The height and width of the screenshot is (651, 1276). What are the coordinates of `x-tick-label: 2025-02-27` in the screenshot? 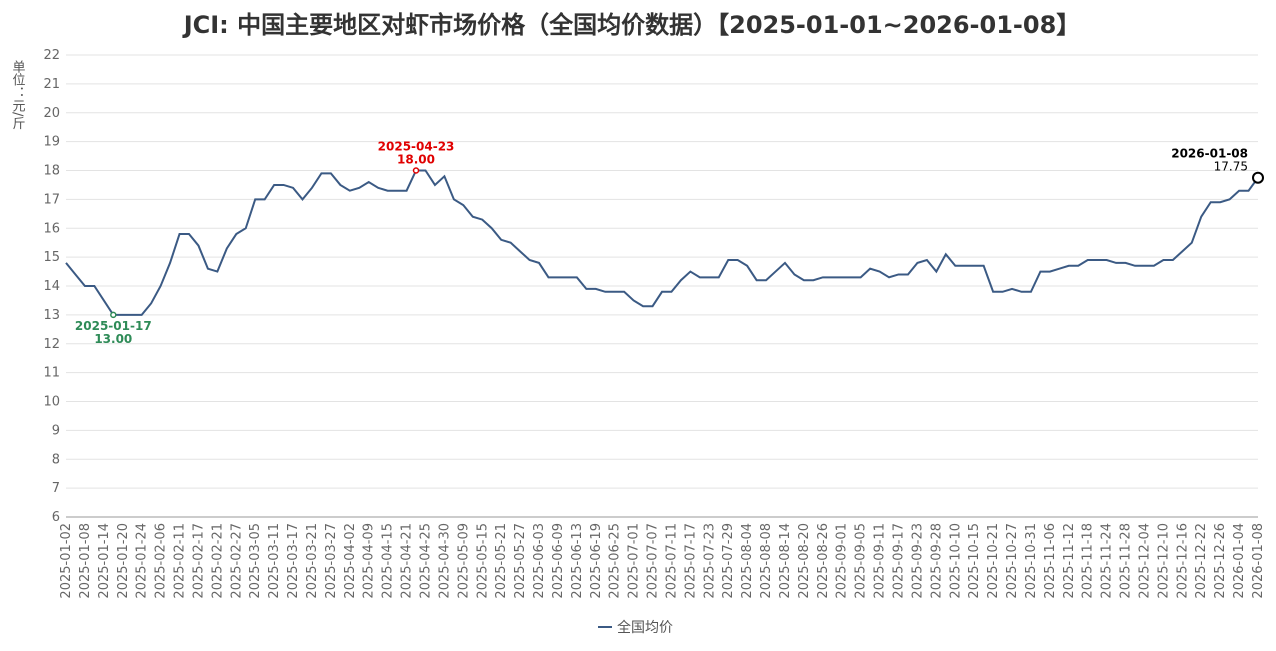 It's located at (236, 561).